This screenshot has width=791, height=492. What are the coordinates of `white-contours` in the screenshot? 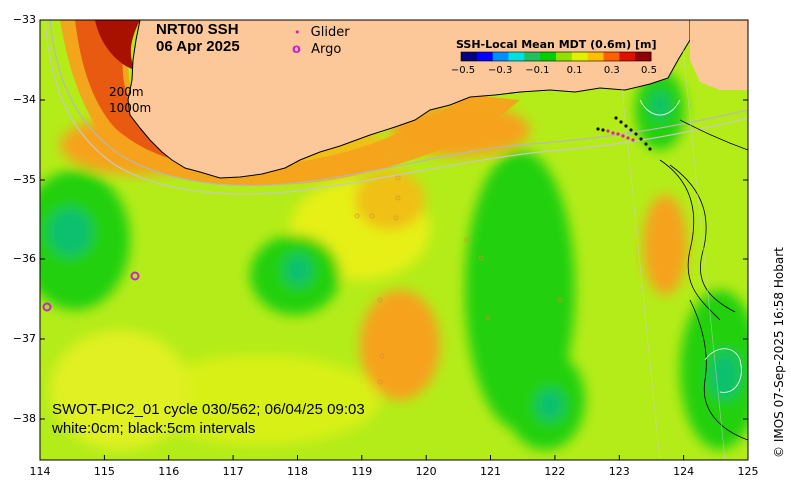 It's located at (690, 246).